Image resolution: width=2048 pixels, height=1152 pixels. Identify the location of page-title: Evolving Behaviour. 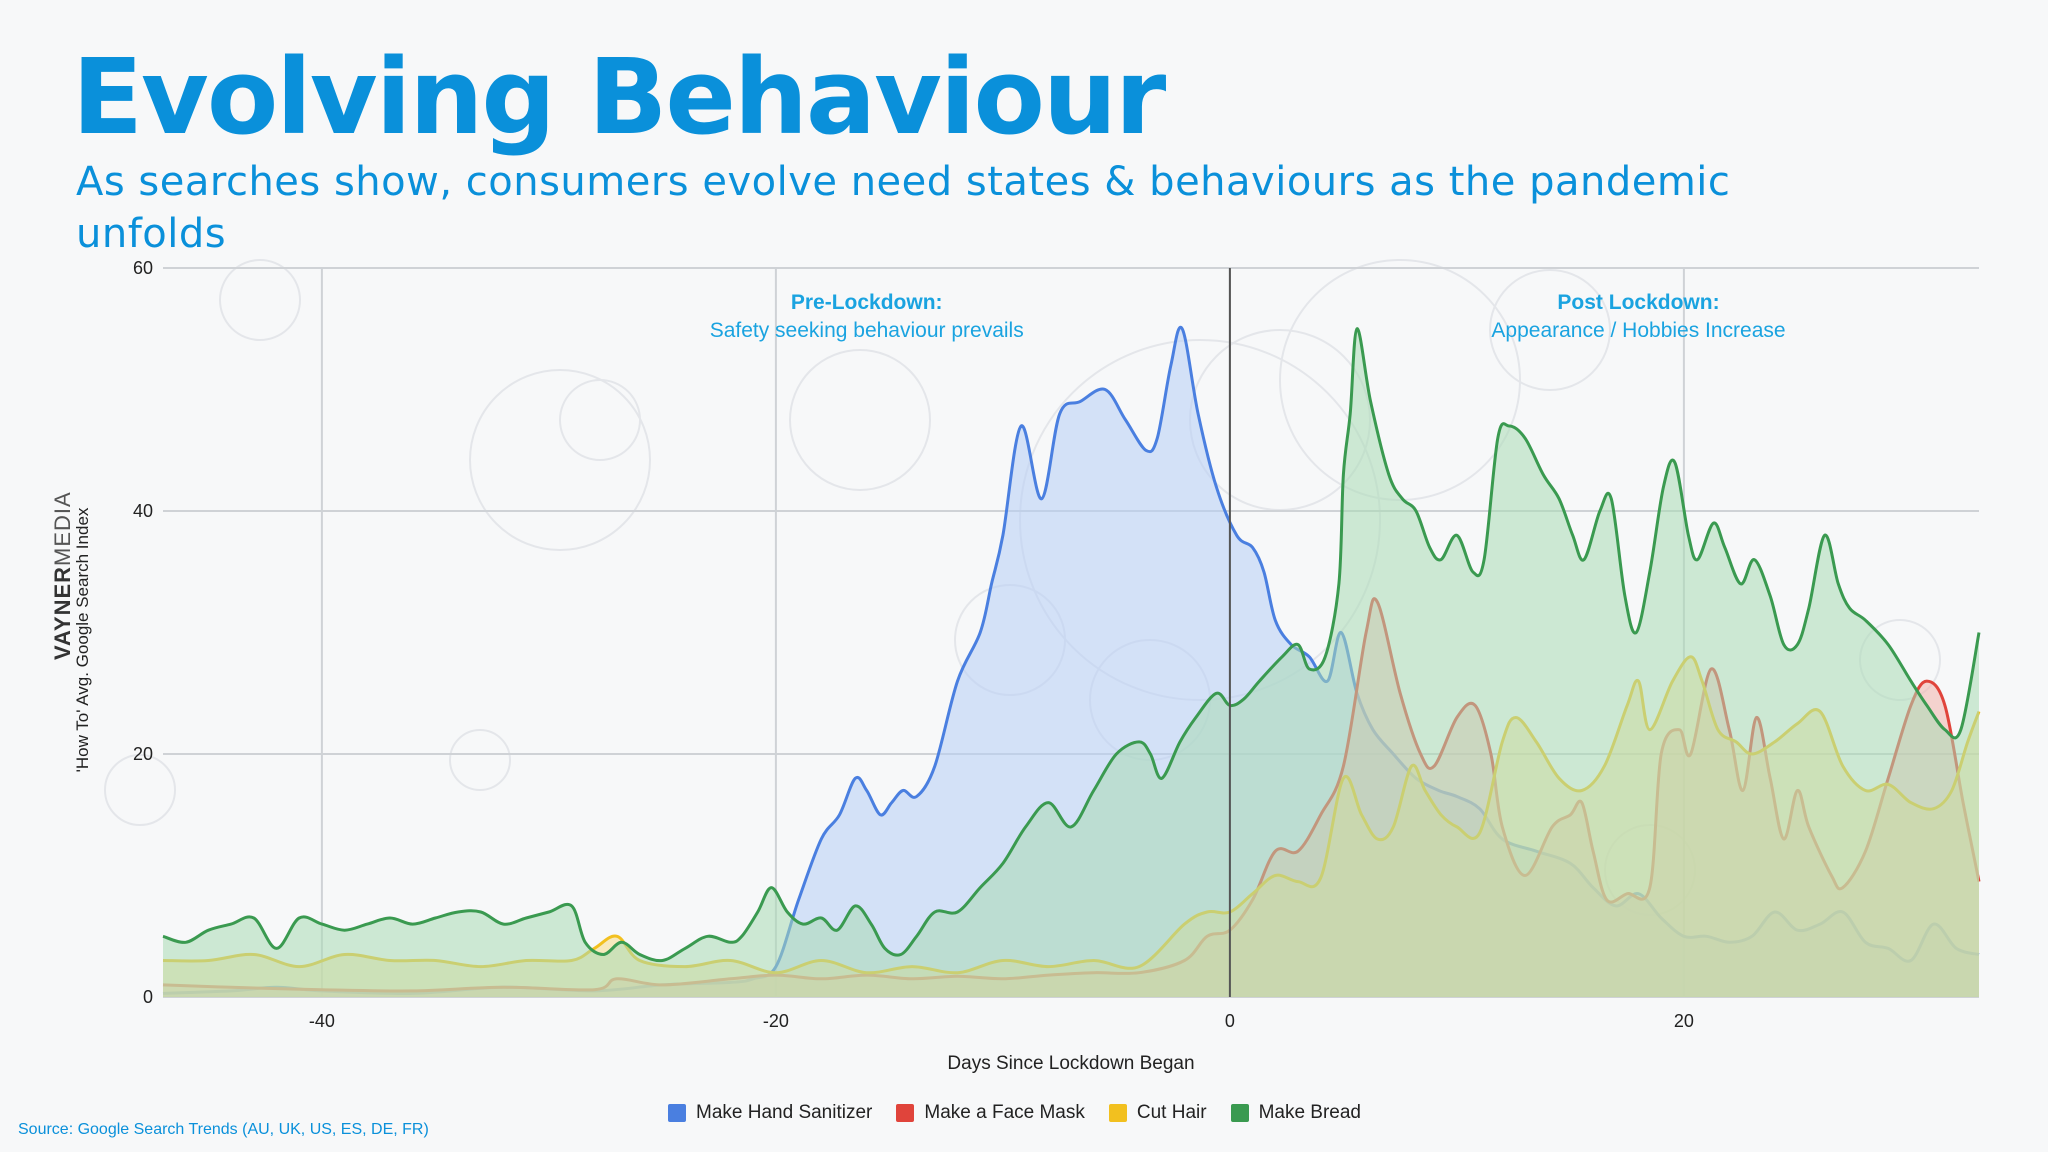
(619, 97).